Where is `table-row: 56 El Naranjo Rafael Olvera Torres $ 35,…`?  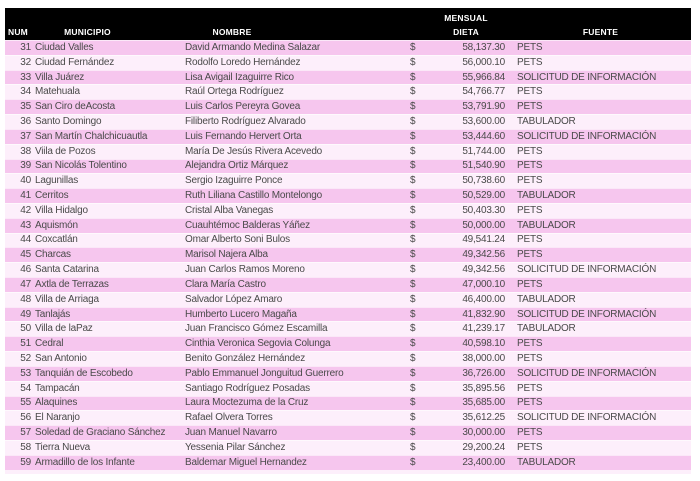 table-row: 56 El Naranjo Rafael Olvera Torres $ 35,… is located at coordinates (348, 418).